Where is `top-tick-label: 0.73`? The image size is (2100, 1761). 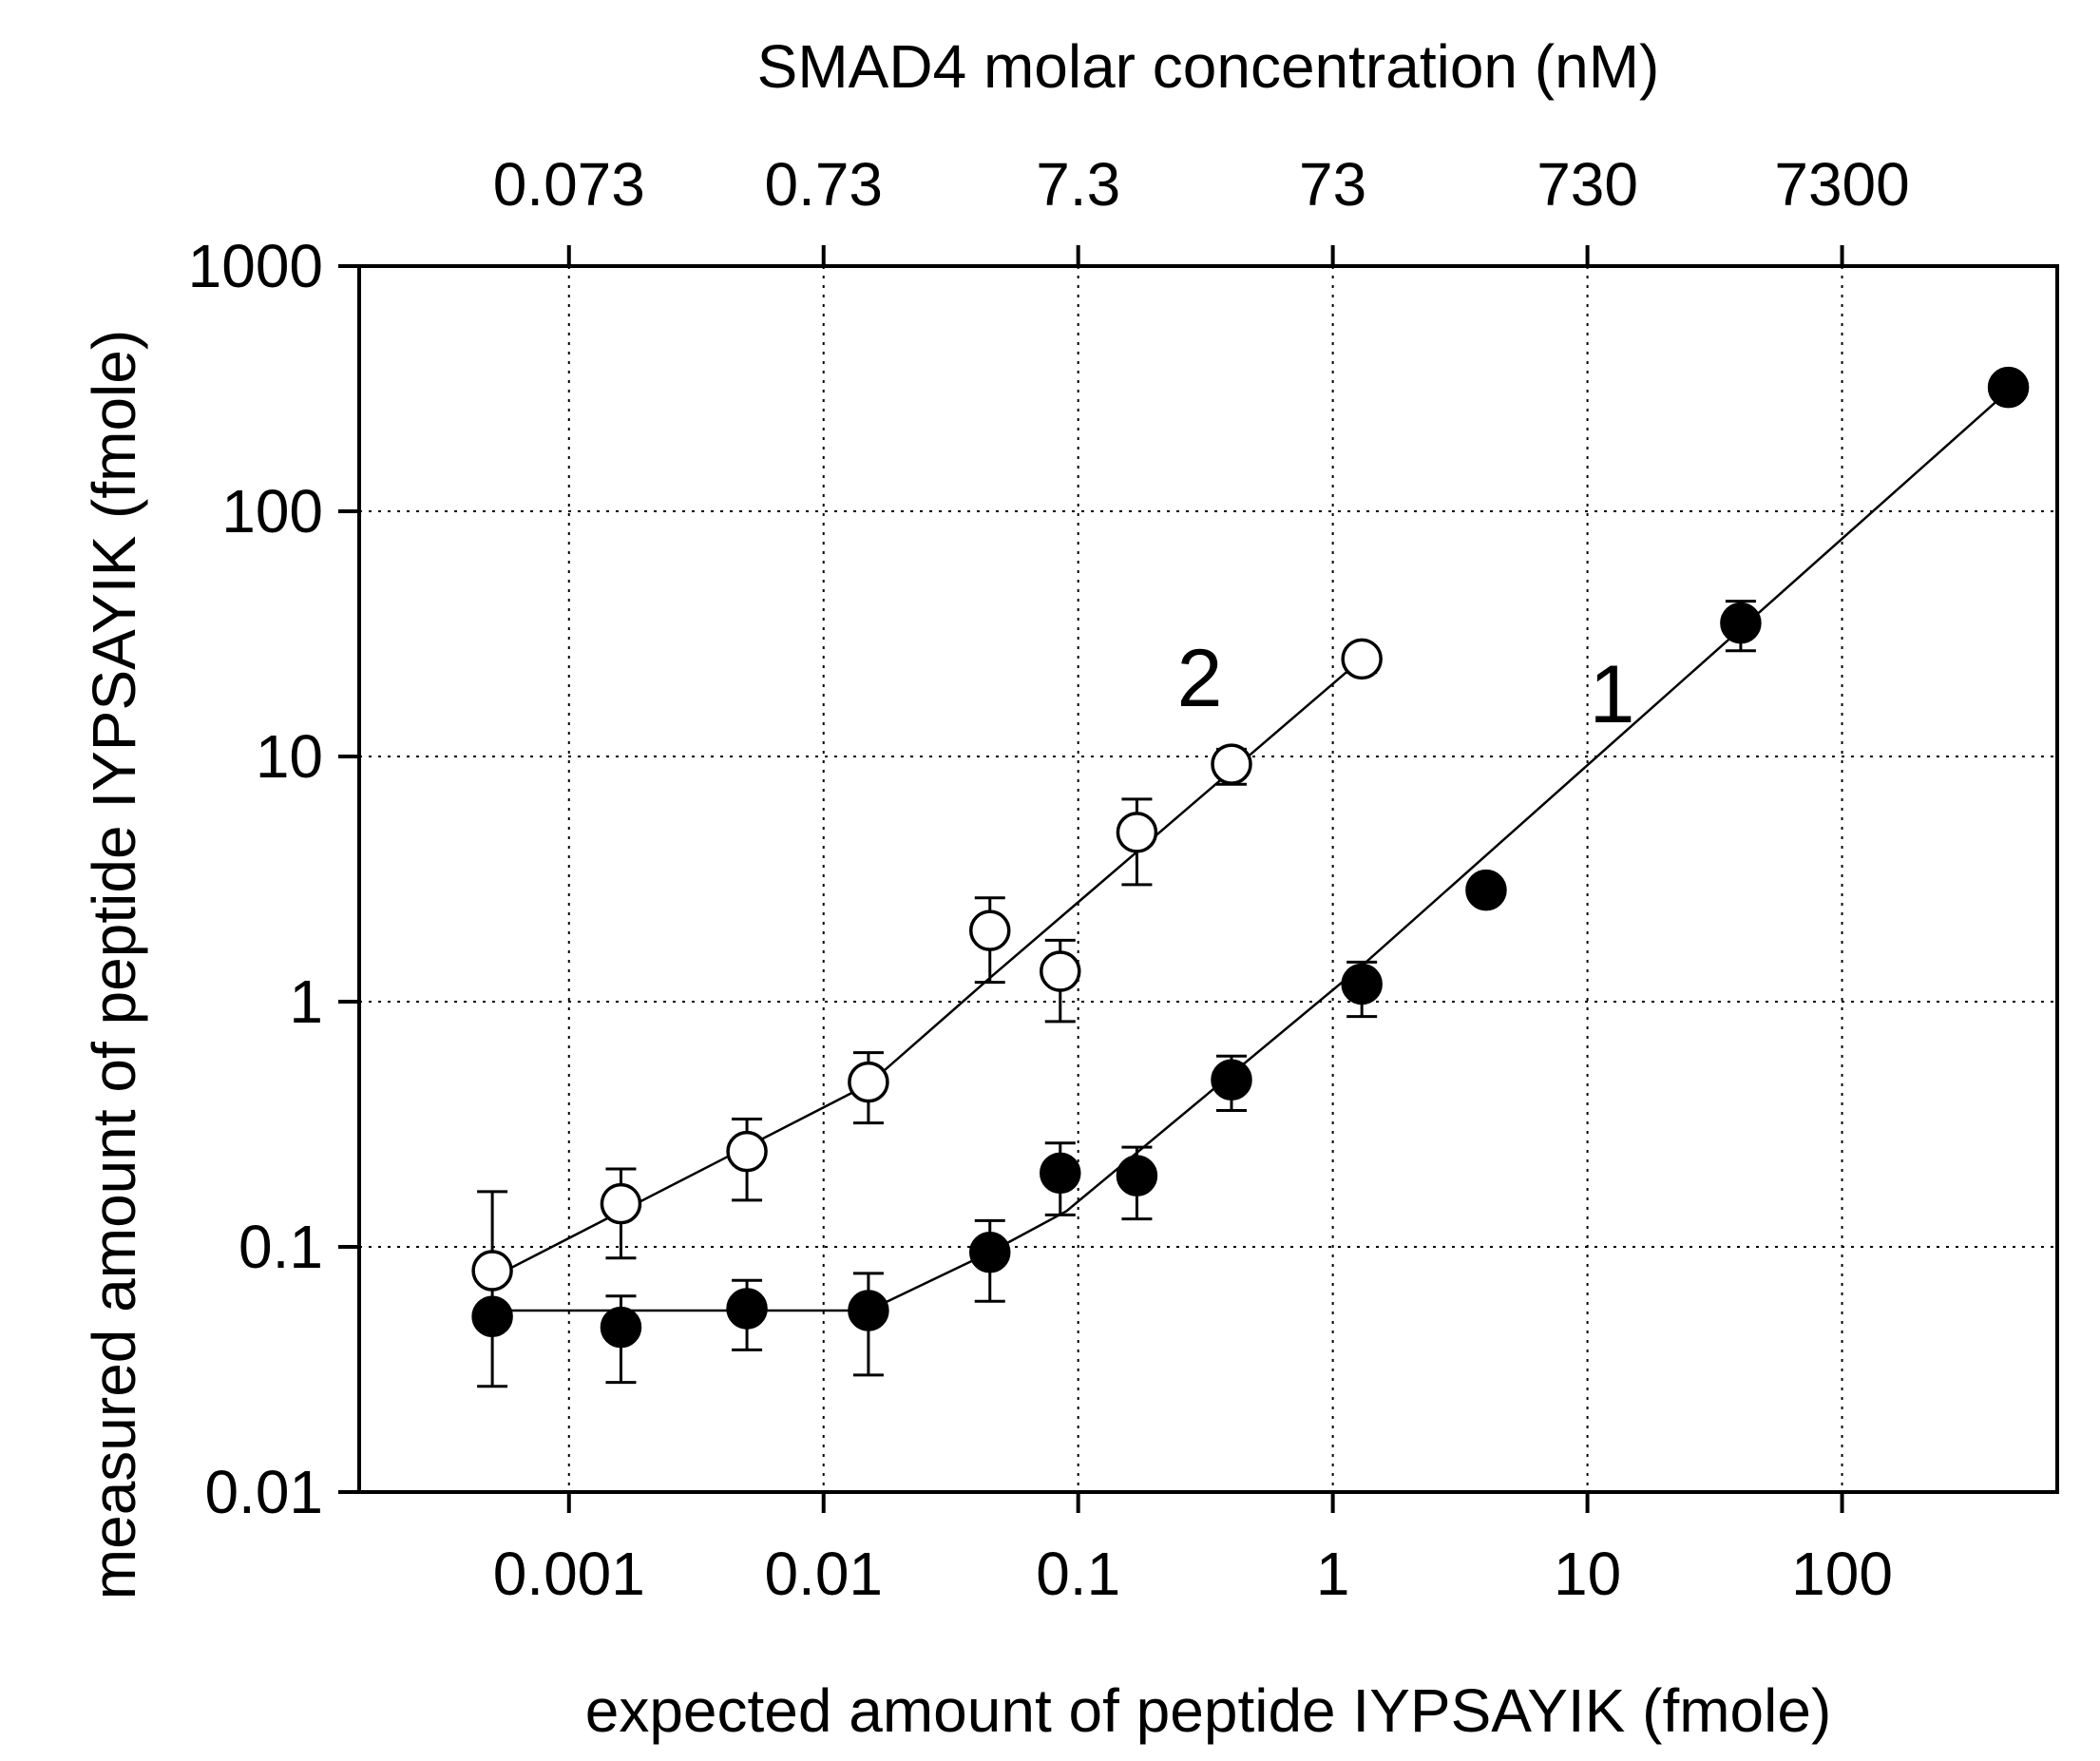 top-tick-label: 0.73 is located at coordinates (823, 184).